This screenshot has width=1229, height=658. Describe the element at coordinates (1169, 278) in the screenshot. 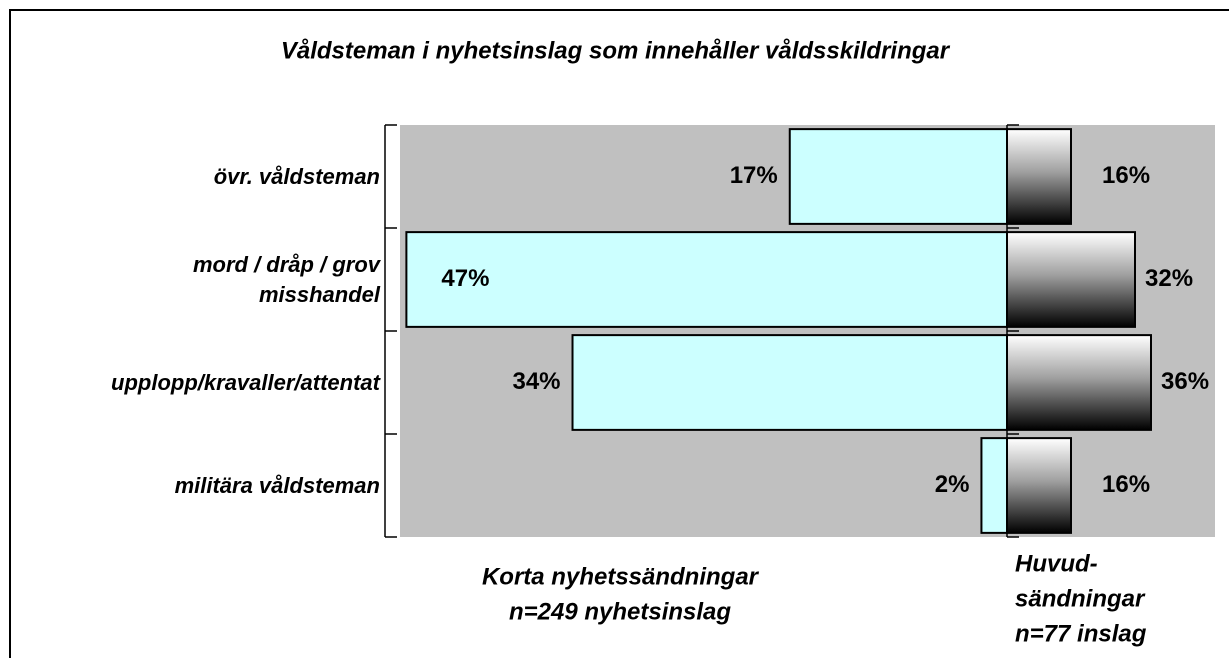

I see `value-label: 32%` at that location.